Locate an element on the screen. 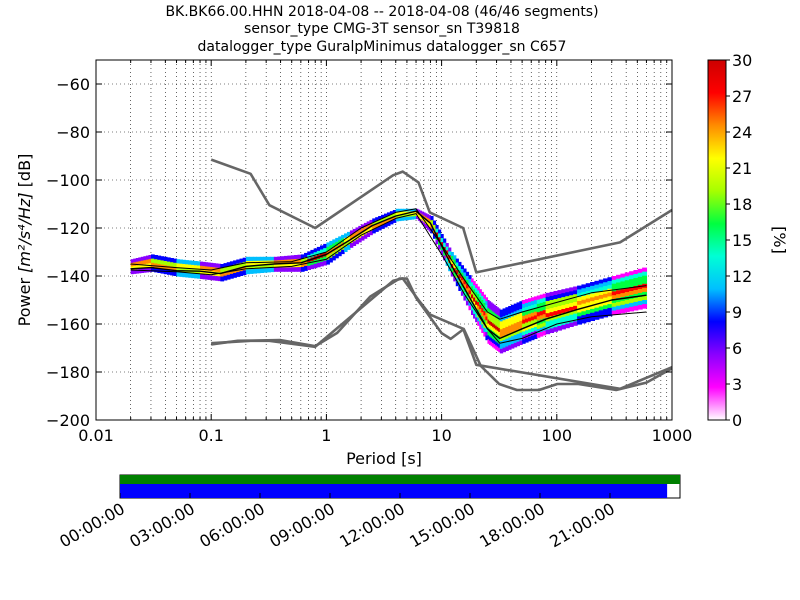 The width and height of the screenshot is (800, 600). percentile-low-curve is located at coordinates (388, 278).